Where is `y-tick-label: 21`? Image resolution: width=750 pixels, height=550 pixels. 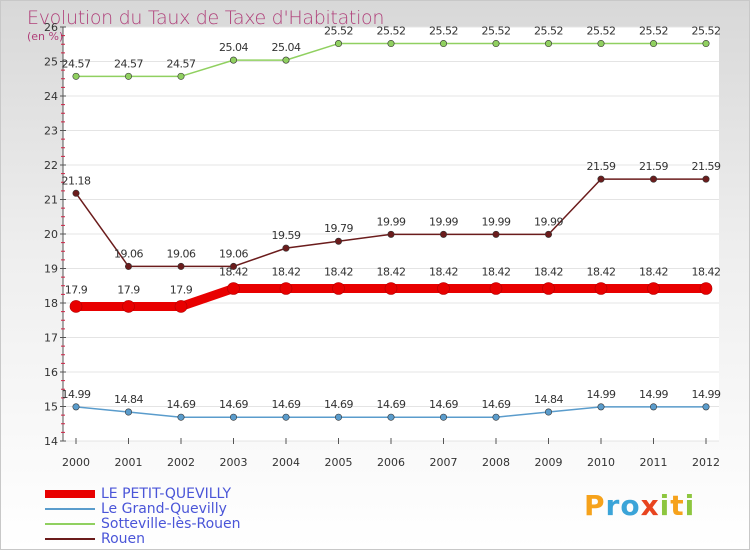
y-tick-label: 21 is located at coordinates (51, 200).